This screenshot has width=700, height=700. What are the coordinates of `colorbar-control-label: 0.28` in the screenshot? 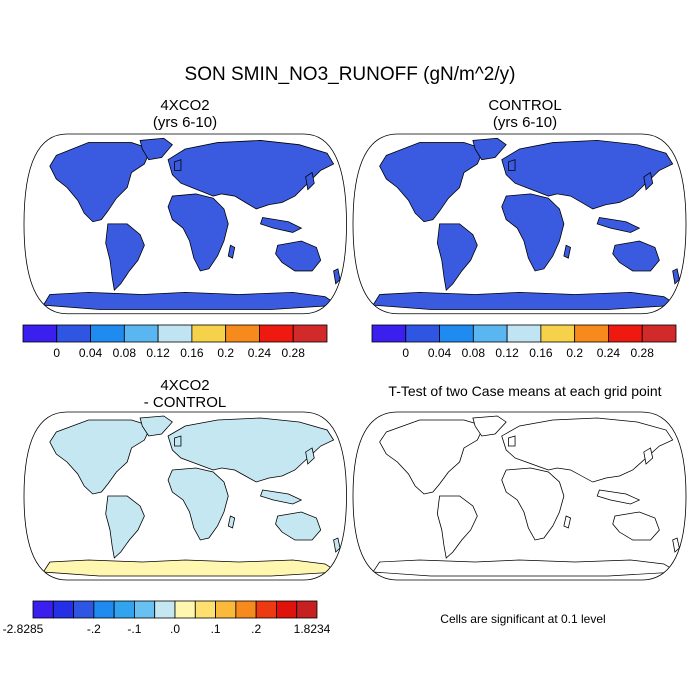 It's located at (643, 353).